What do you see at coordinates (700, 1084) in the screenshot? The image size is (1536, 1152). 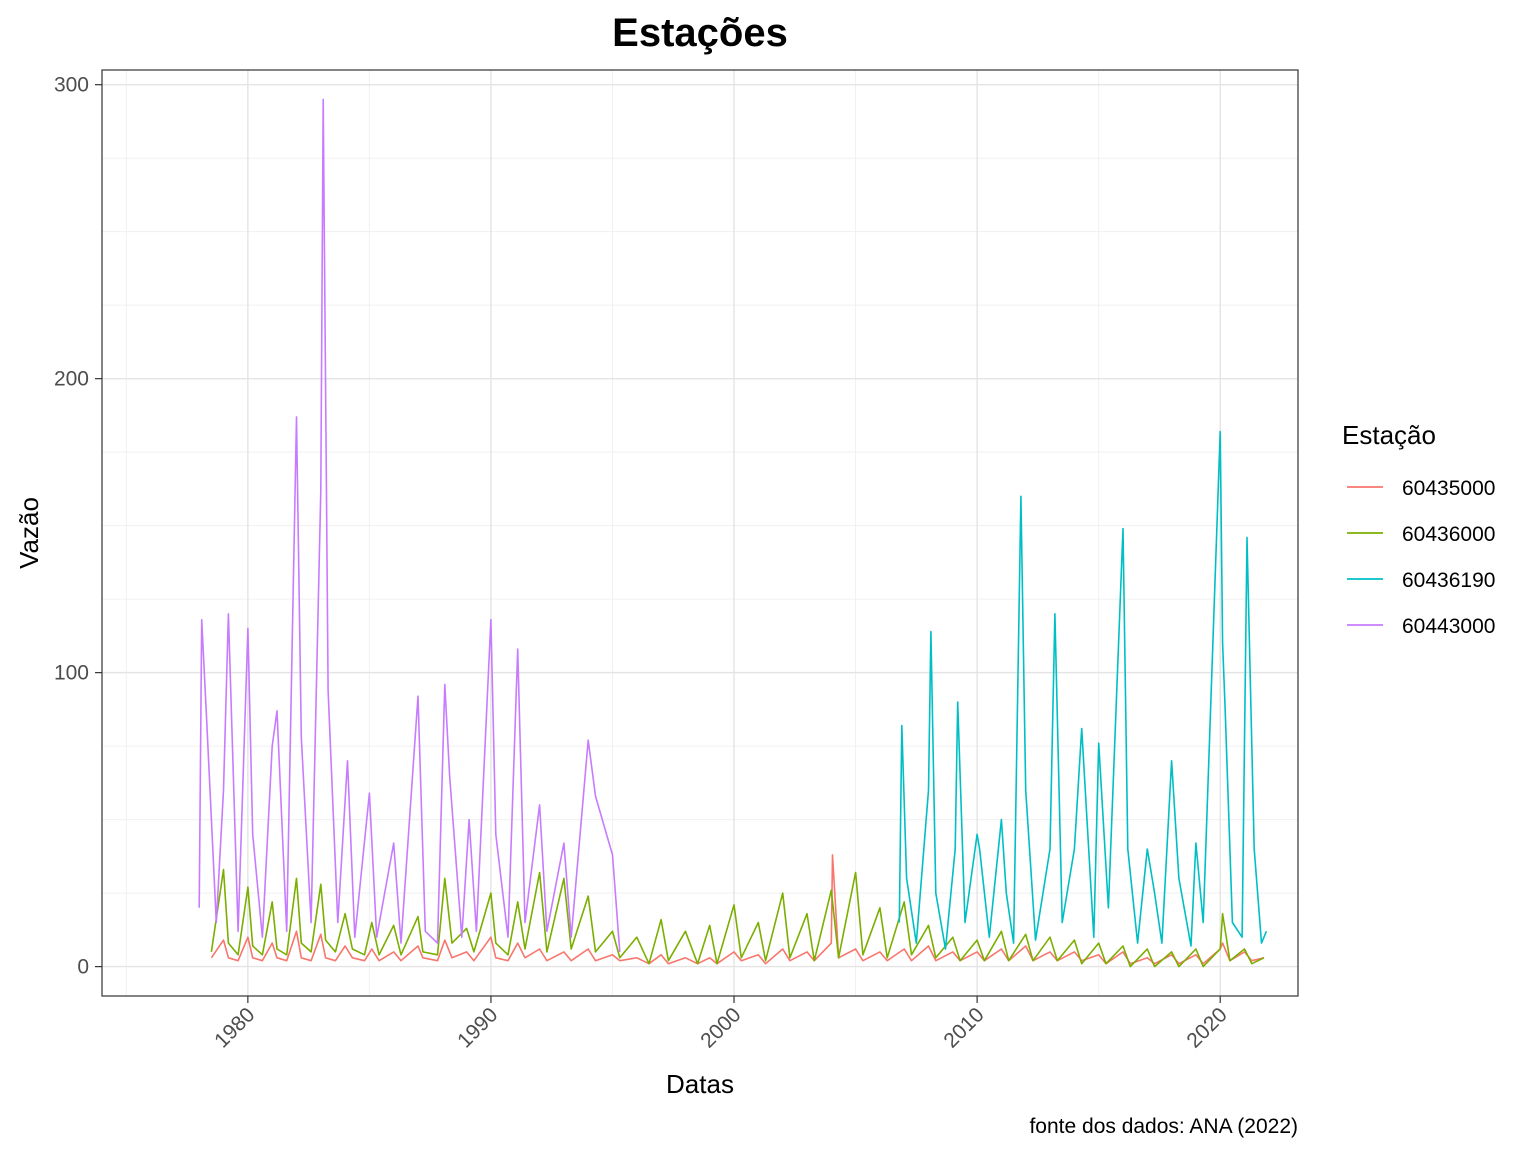 I see `x-axis-title: Datas` at bounding box center [700, 1084].